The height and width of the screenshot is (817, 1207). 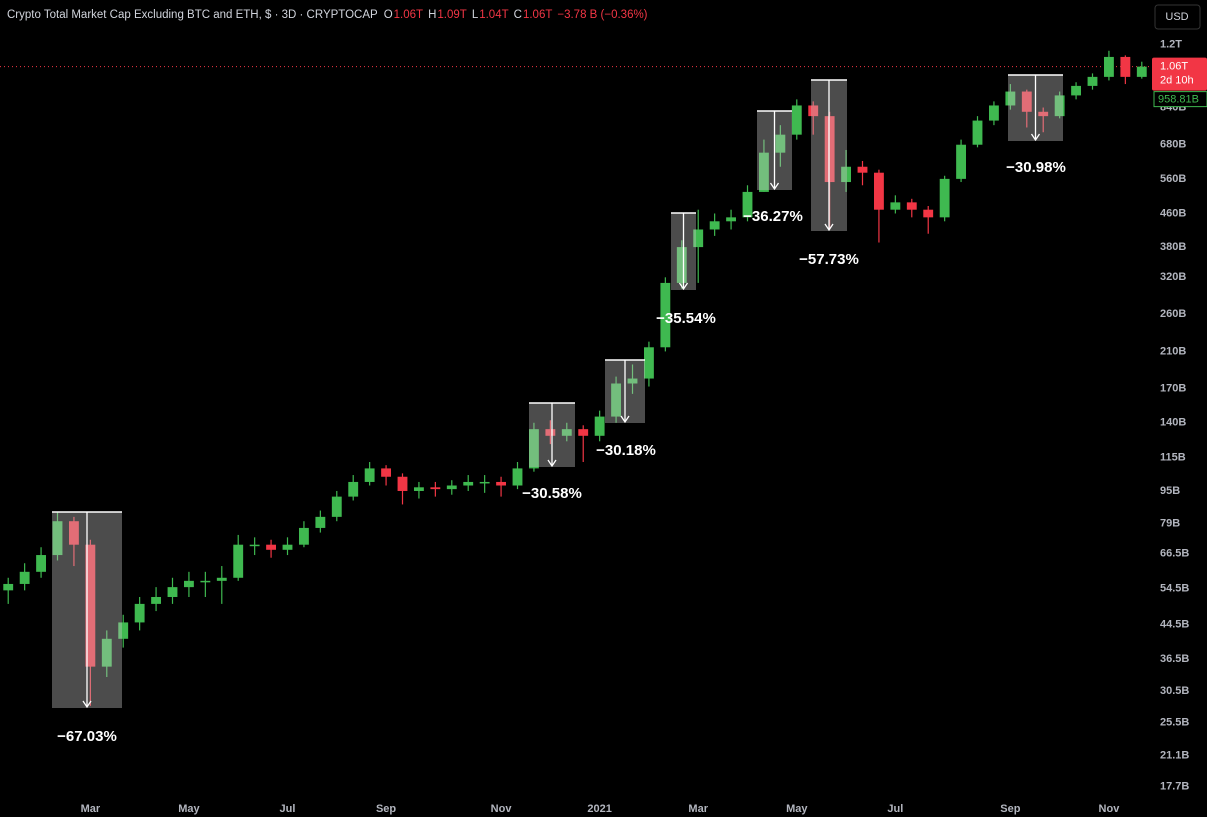 I want to click on x-tick-label: Jul, so click(x=288, y=809).